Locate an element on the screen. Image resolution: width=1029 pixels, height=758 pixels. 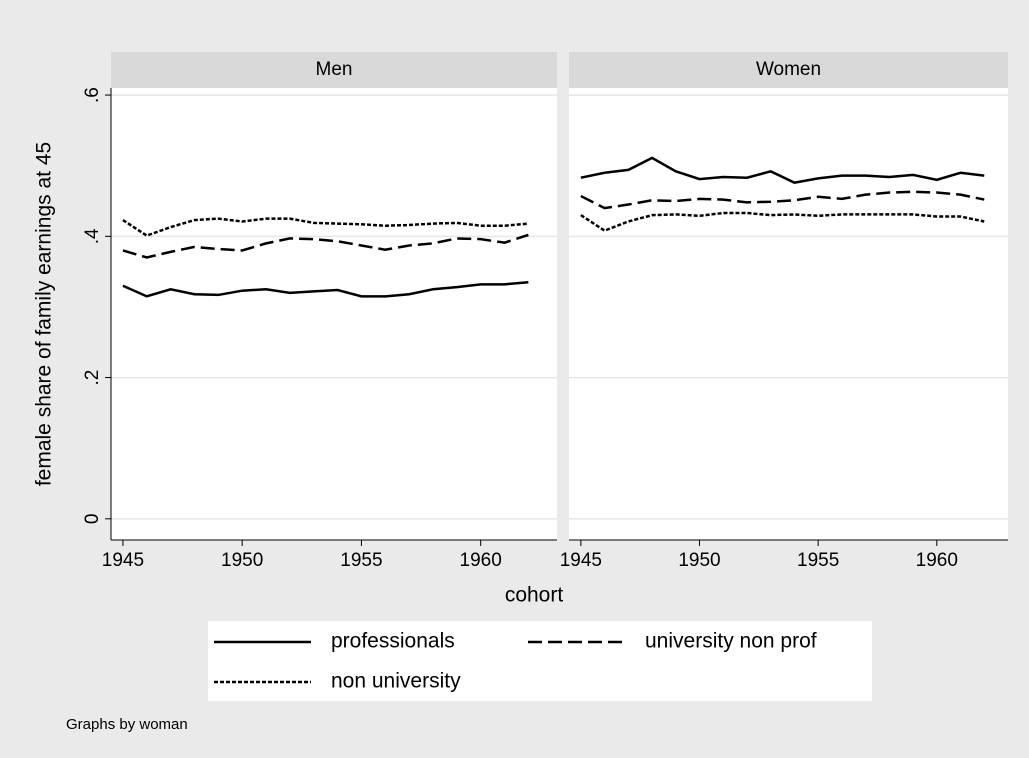
legend-label: non university is located at coordinates (396, 681).